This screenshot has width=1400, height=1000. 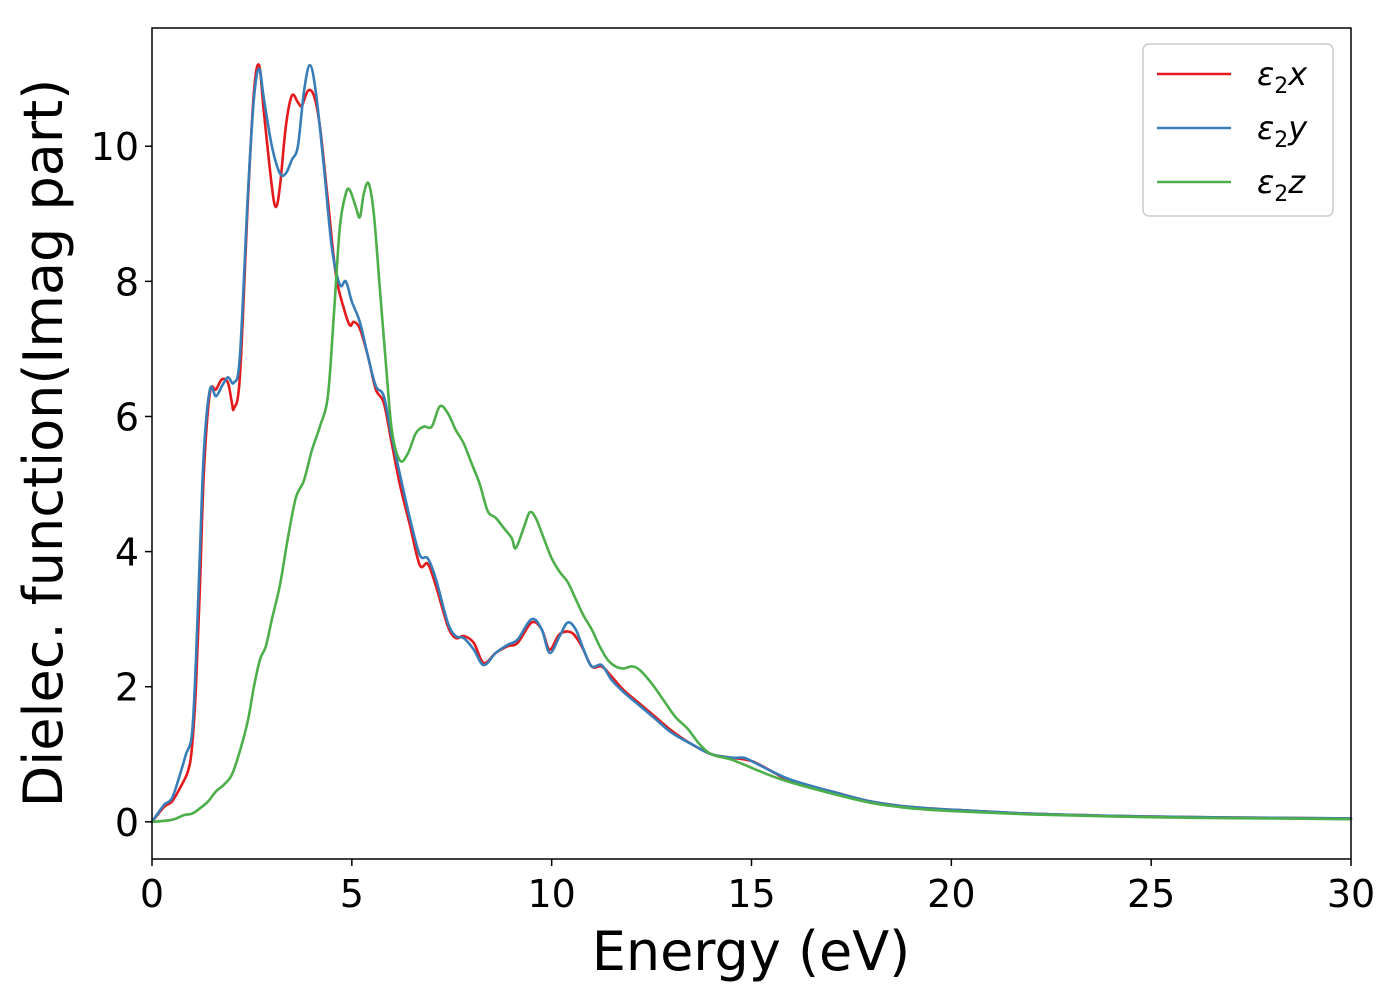 I want to click on legend: ε2x ε2y ε2z, so click(x=1238, y=130).